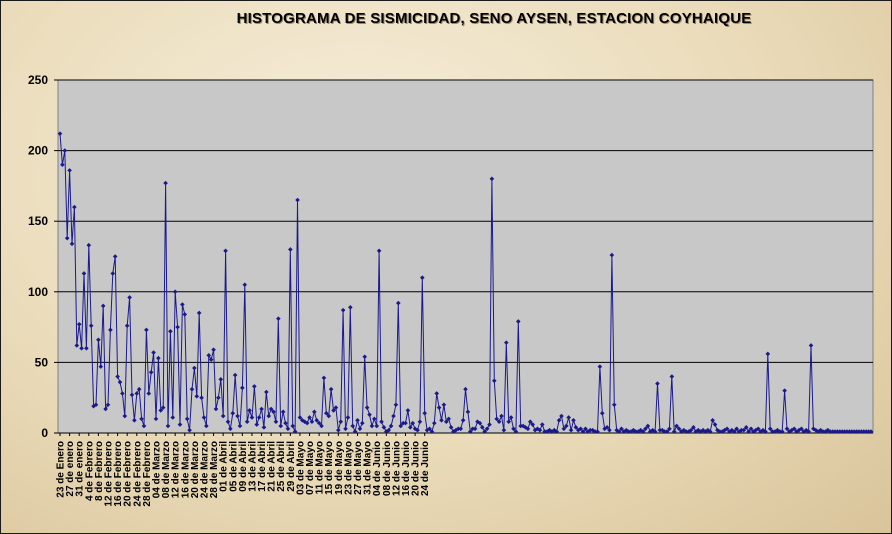  Describe the element at coordinates (368, 468) in the screenshot. I see `x-tick-label: 31 de Mayo` at that location.